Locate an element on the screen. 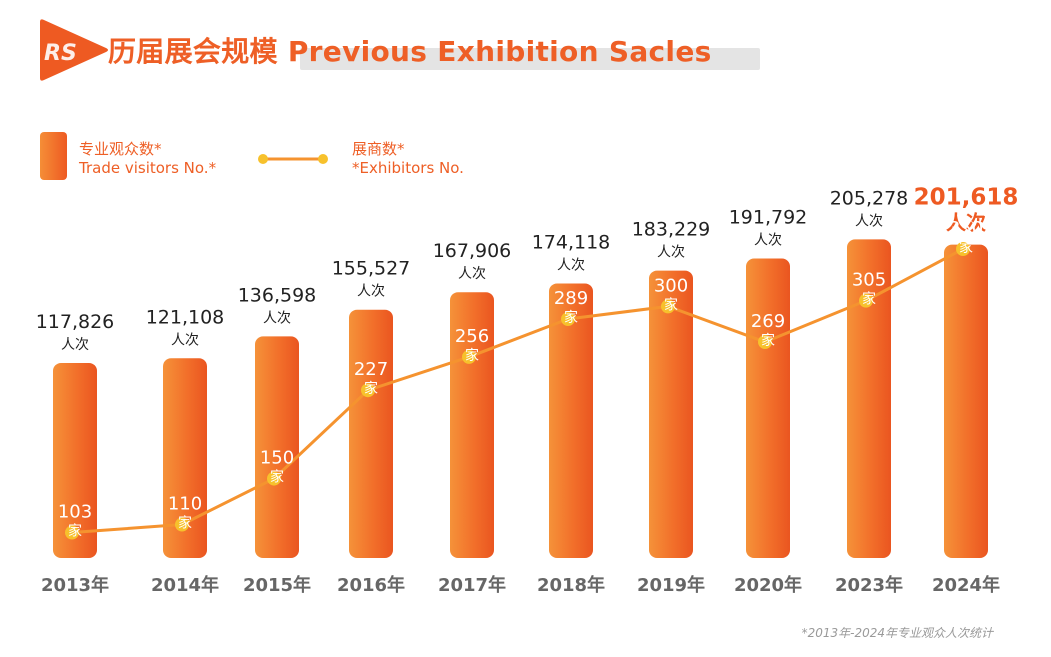 The height and width of the screenshot is (657, 1051). legend-visitors-en: Trade visitors No.* is located at coordinates (148, 168).